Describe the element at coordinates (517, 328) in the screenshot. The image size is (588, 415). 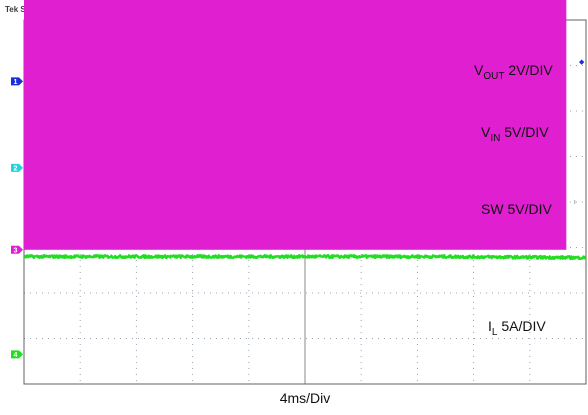
I see `label-il: IL 5A/DIV` at that location.